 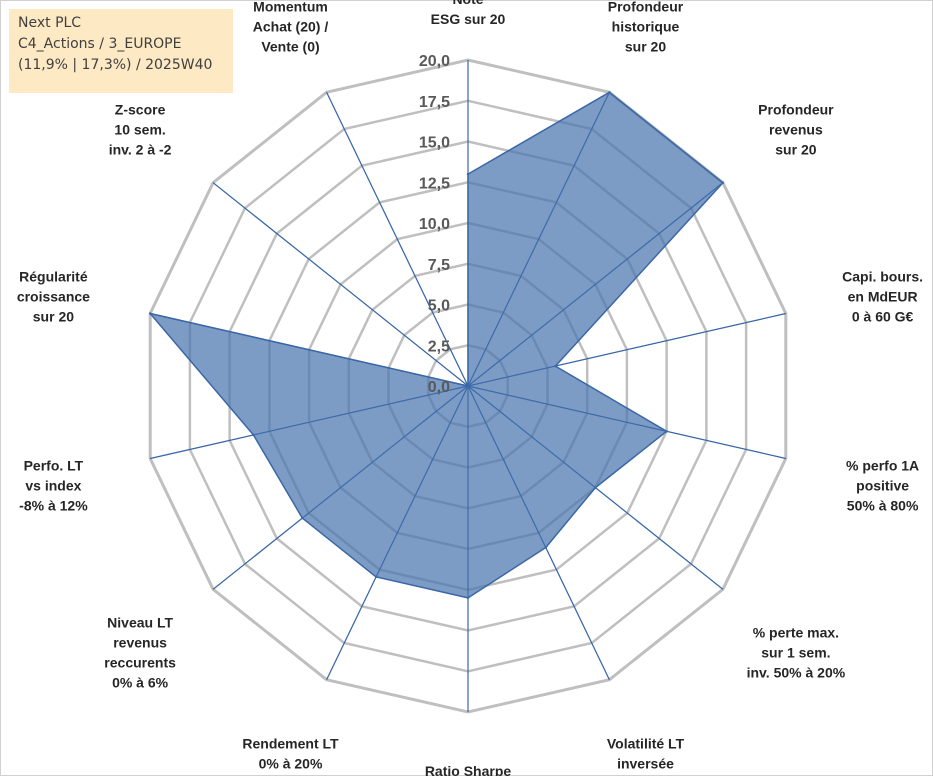 What do you see at coordinates (140, 643) in the screenshot?
I see `axis-label-9-line-1: revenus` at bounding box center [140, 643].